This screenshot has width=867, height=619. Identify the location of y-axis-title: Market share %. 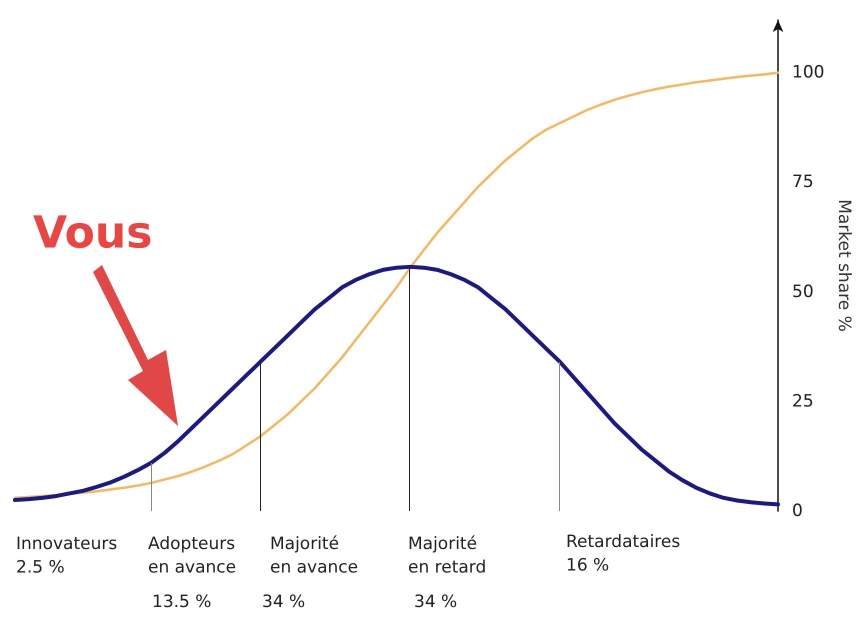
(844, 265).